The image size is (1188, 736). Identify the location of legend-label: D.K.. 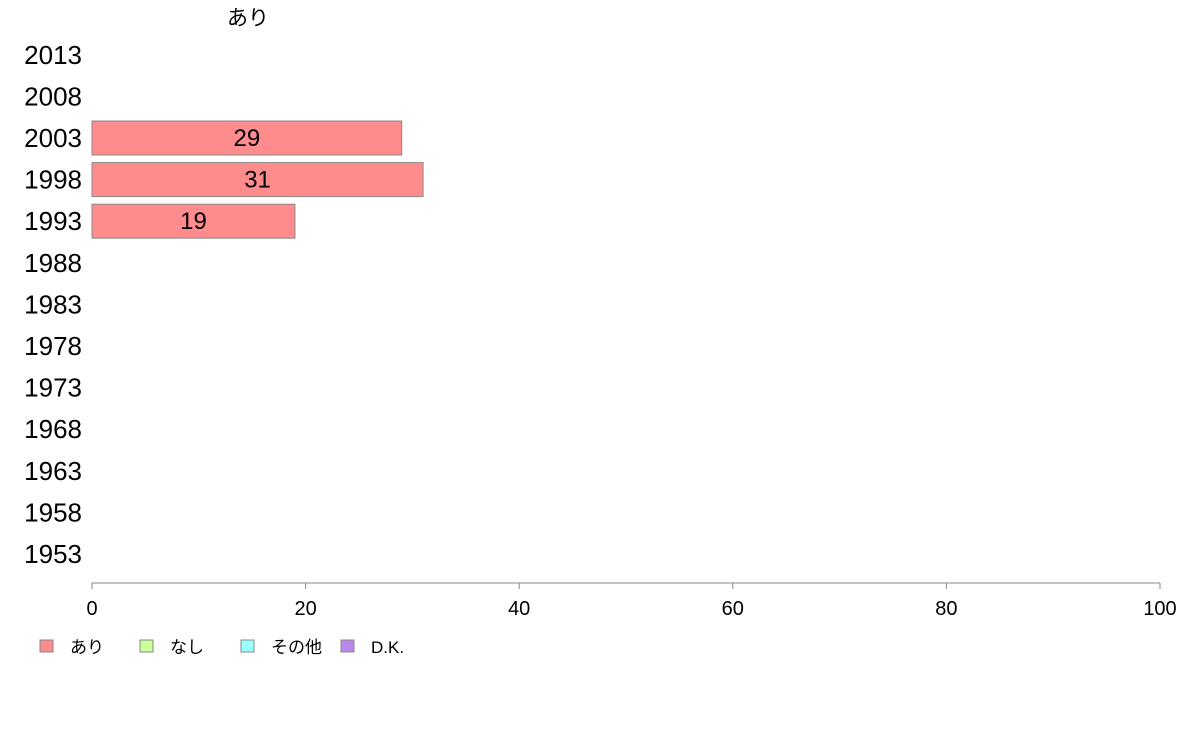
(387, 647).